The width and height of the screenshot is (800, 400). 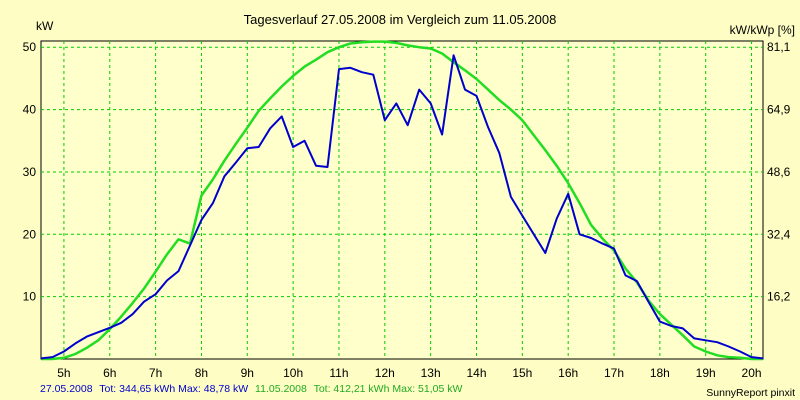 What do you see at coordinates (568, 373) in the screenshot?
I see `x-tick-label: 16h` at bounding box center [568, 373].